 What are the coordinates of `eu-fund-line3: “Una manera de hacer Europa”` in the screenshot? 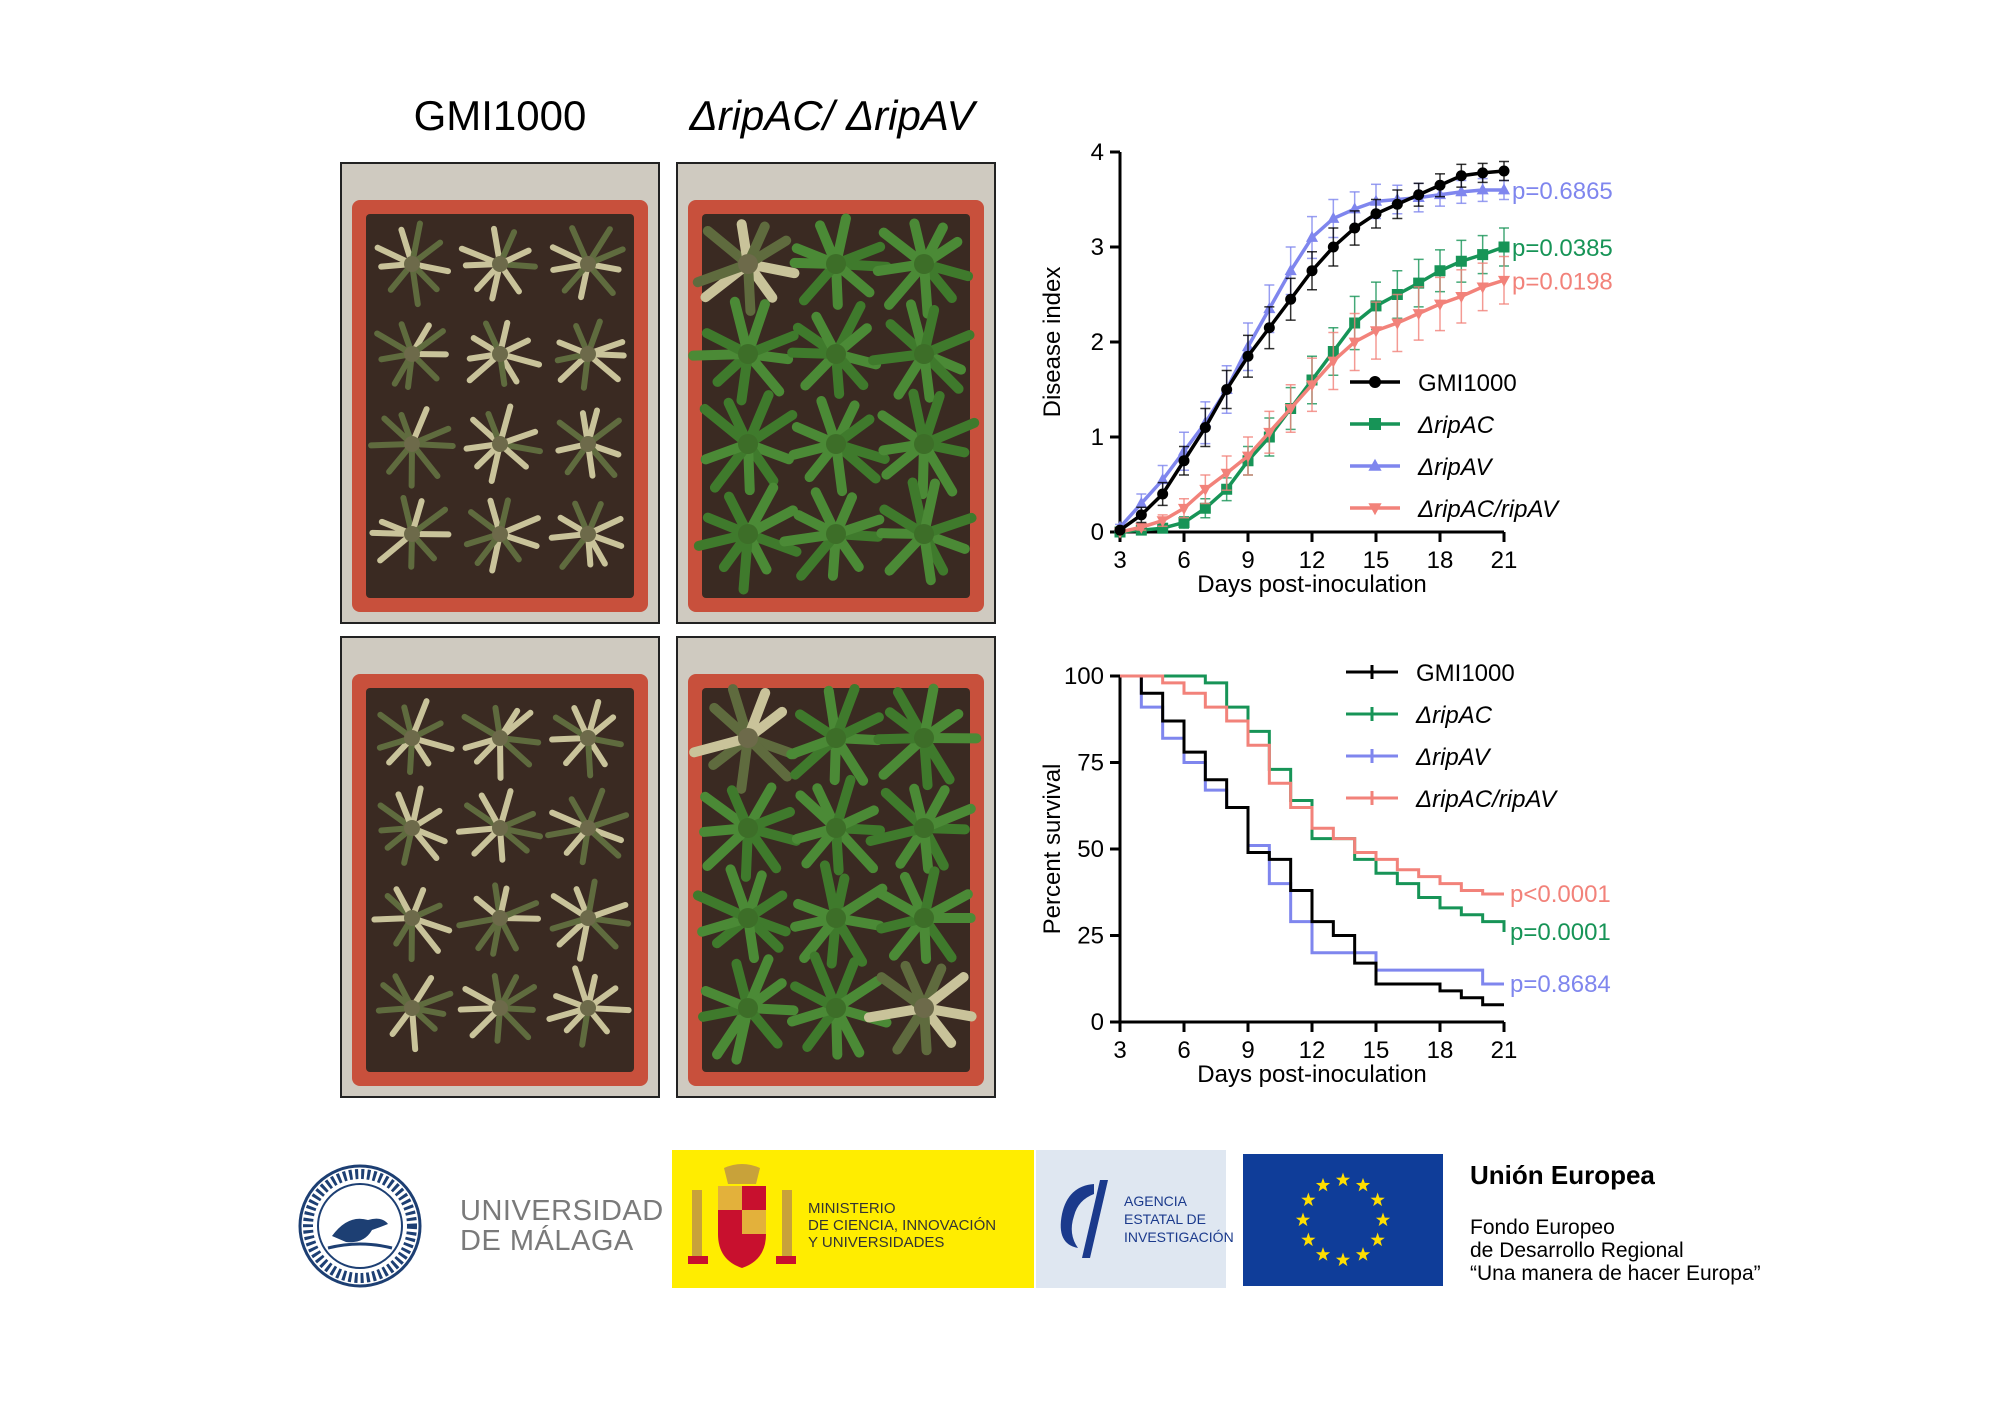 It's located at (1615, 1273).